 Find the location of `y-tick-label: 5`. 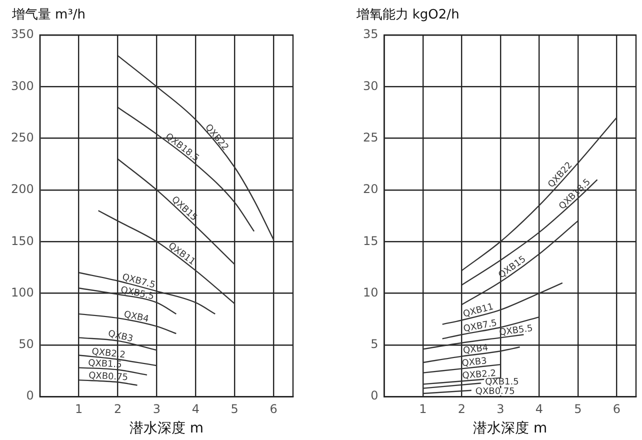

y-tick-label: 5 is located at coordinates (374, 344).